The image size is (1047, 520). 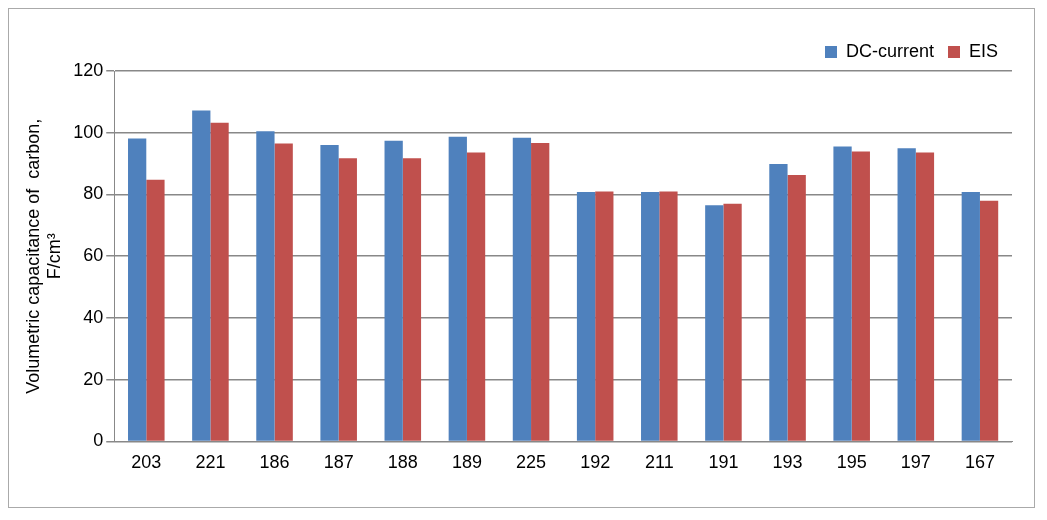 I want to click on x-tick-label: 203, so click(x=146, y=462).